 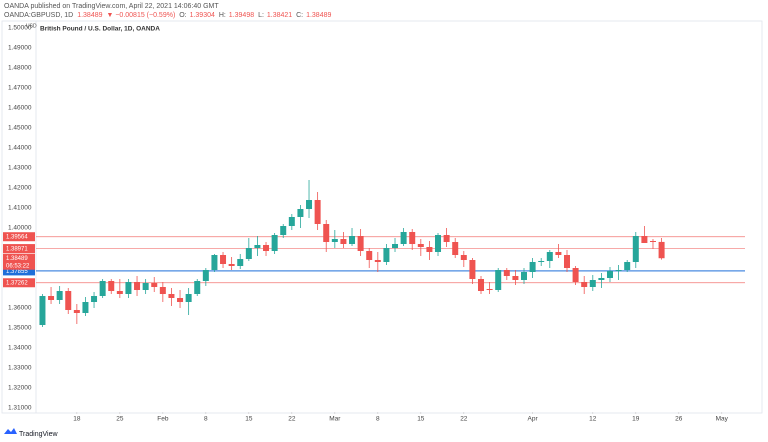 I want to click on footer-logo: TradingView, so click(x=31, y=433).